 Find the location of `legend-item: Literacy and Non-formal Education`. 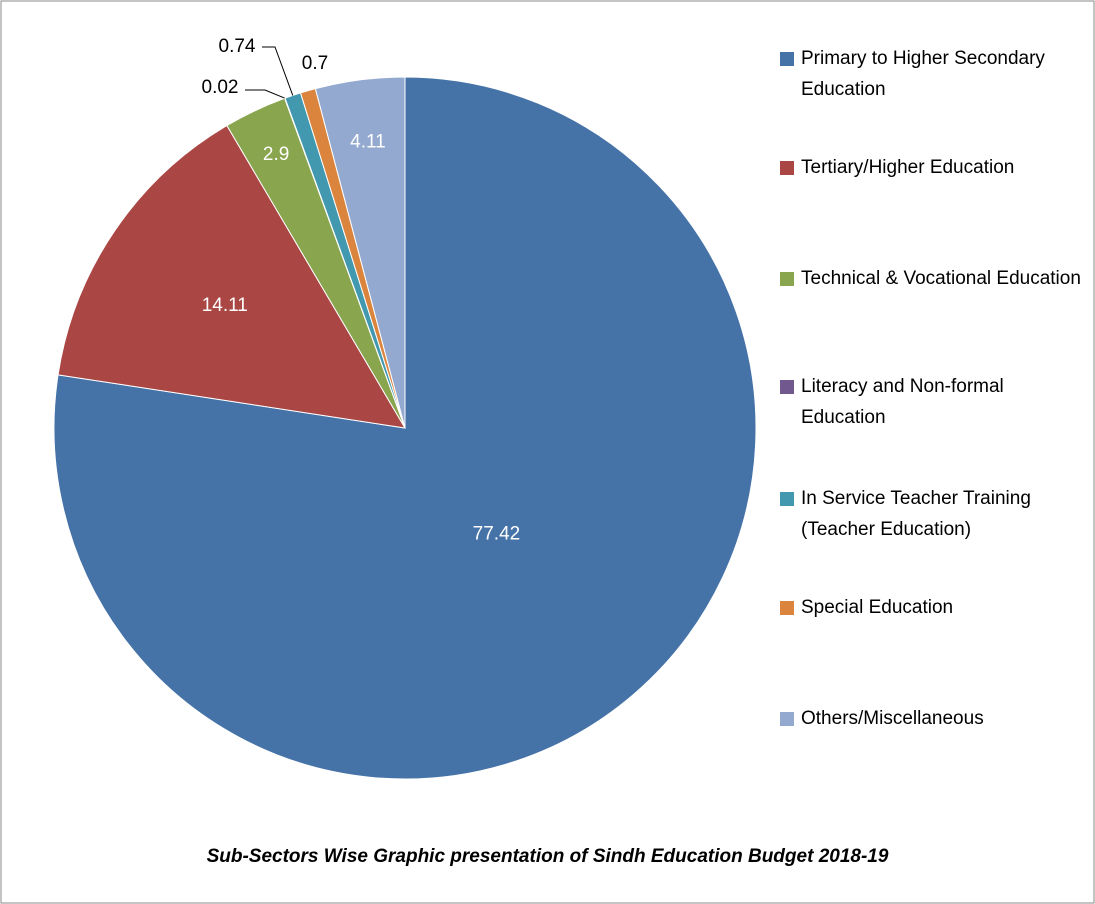

legend-item: Literacy and Non-formal Education is located at coordinates (932, 402).